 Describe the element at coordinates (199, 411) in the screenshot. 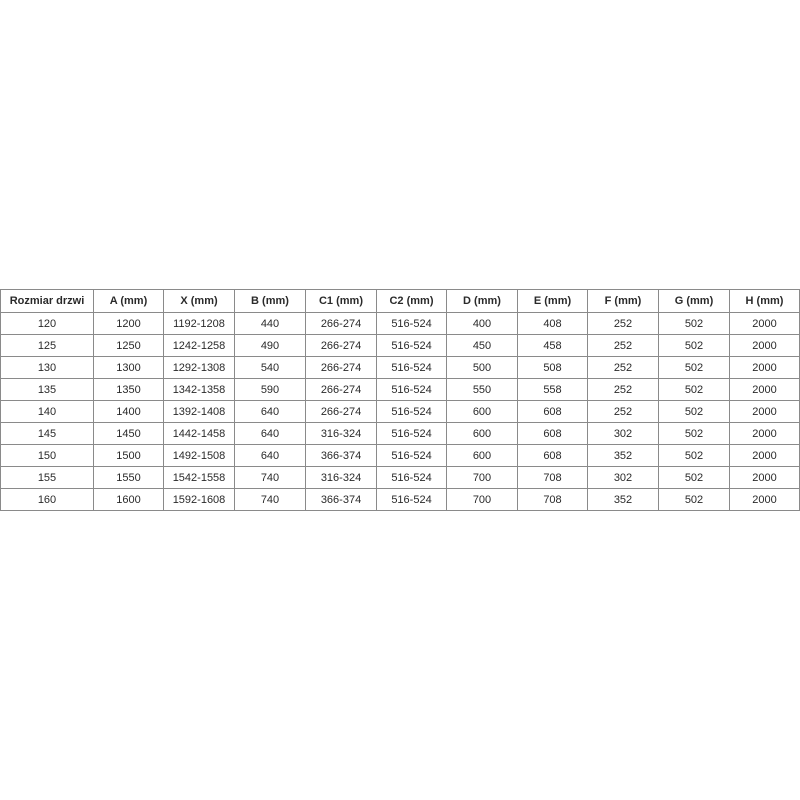

I see `table-cell: 1392-1408` at that location.